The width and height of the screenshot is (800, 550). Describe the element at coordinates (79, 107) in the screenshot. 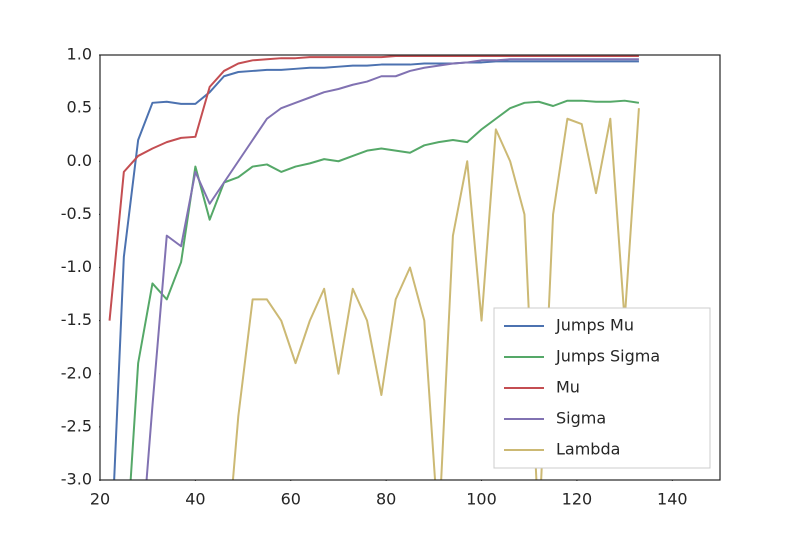

I see `y-tick-label: 0.5` at that location.